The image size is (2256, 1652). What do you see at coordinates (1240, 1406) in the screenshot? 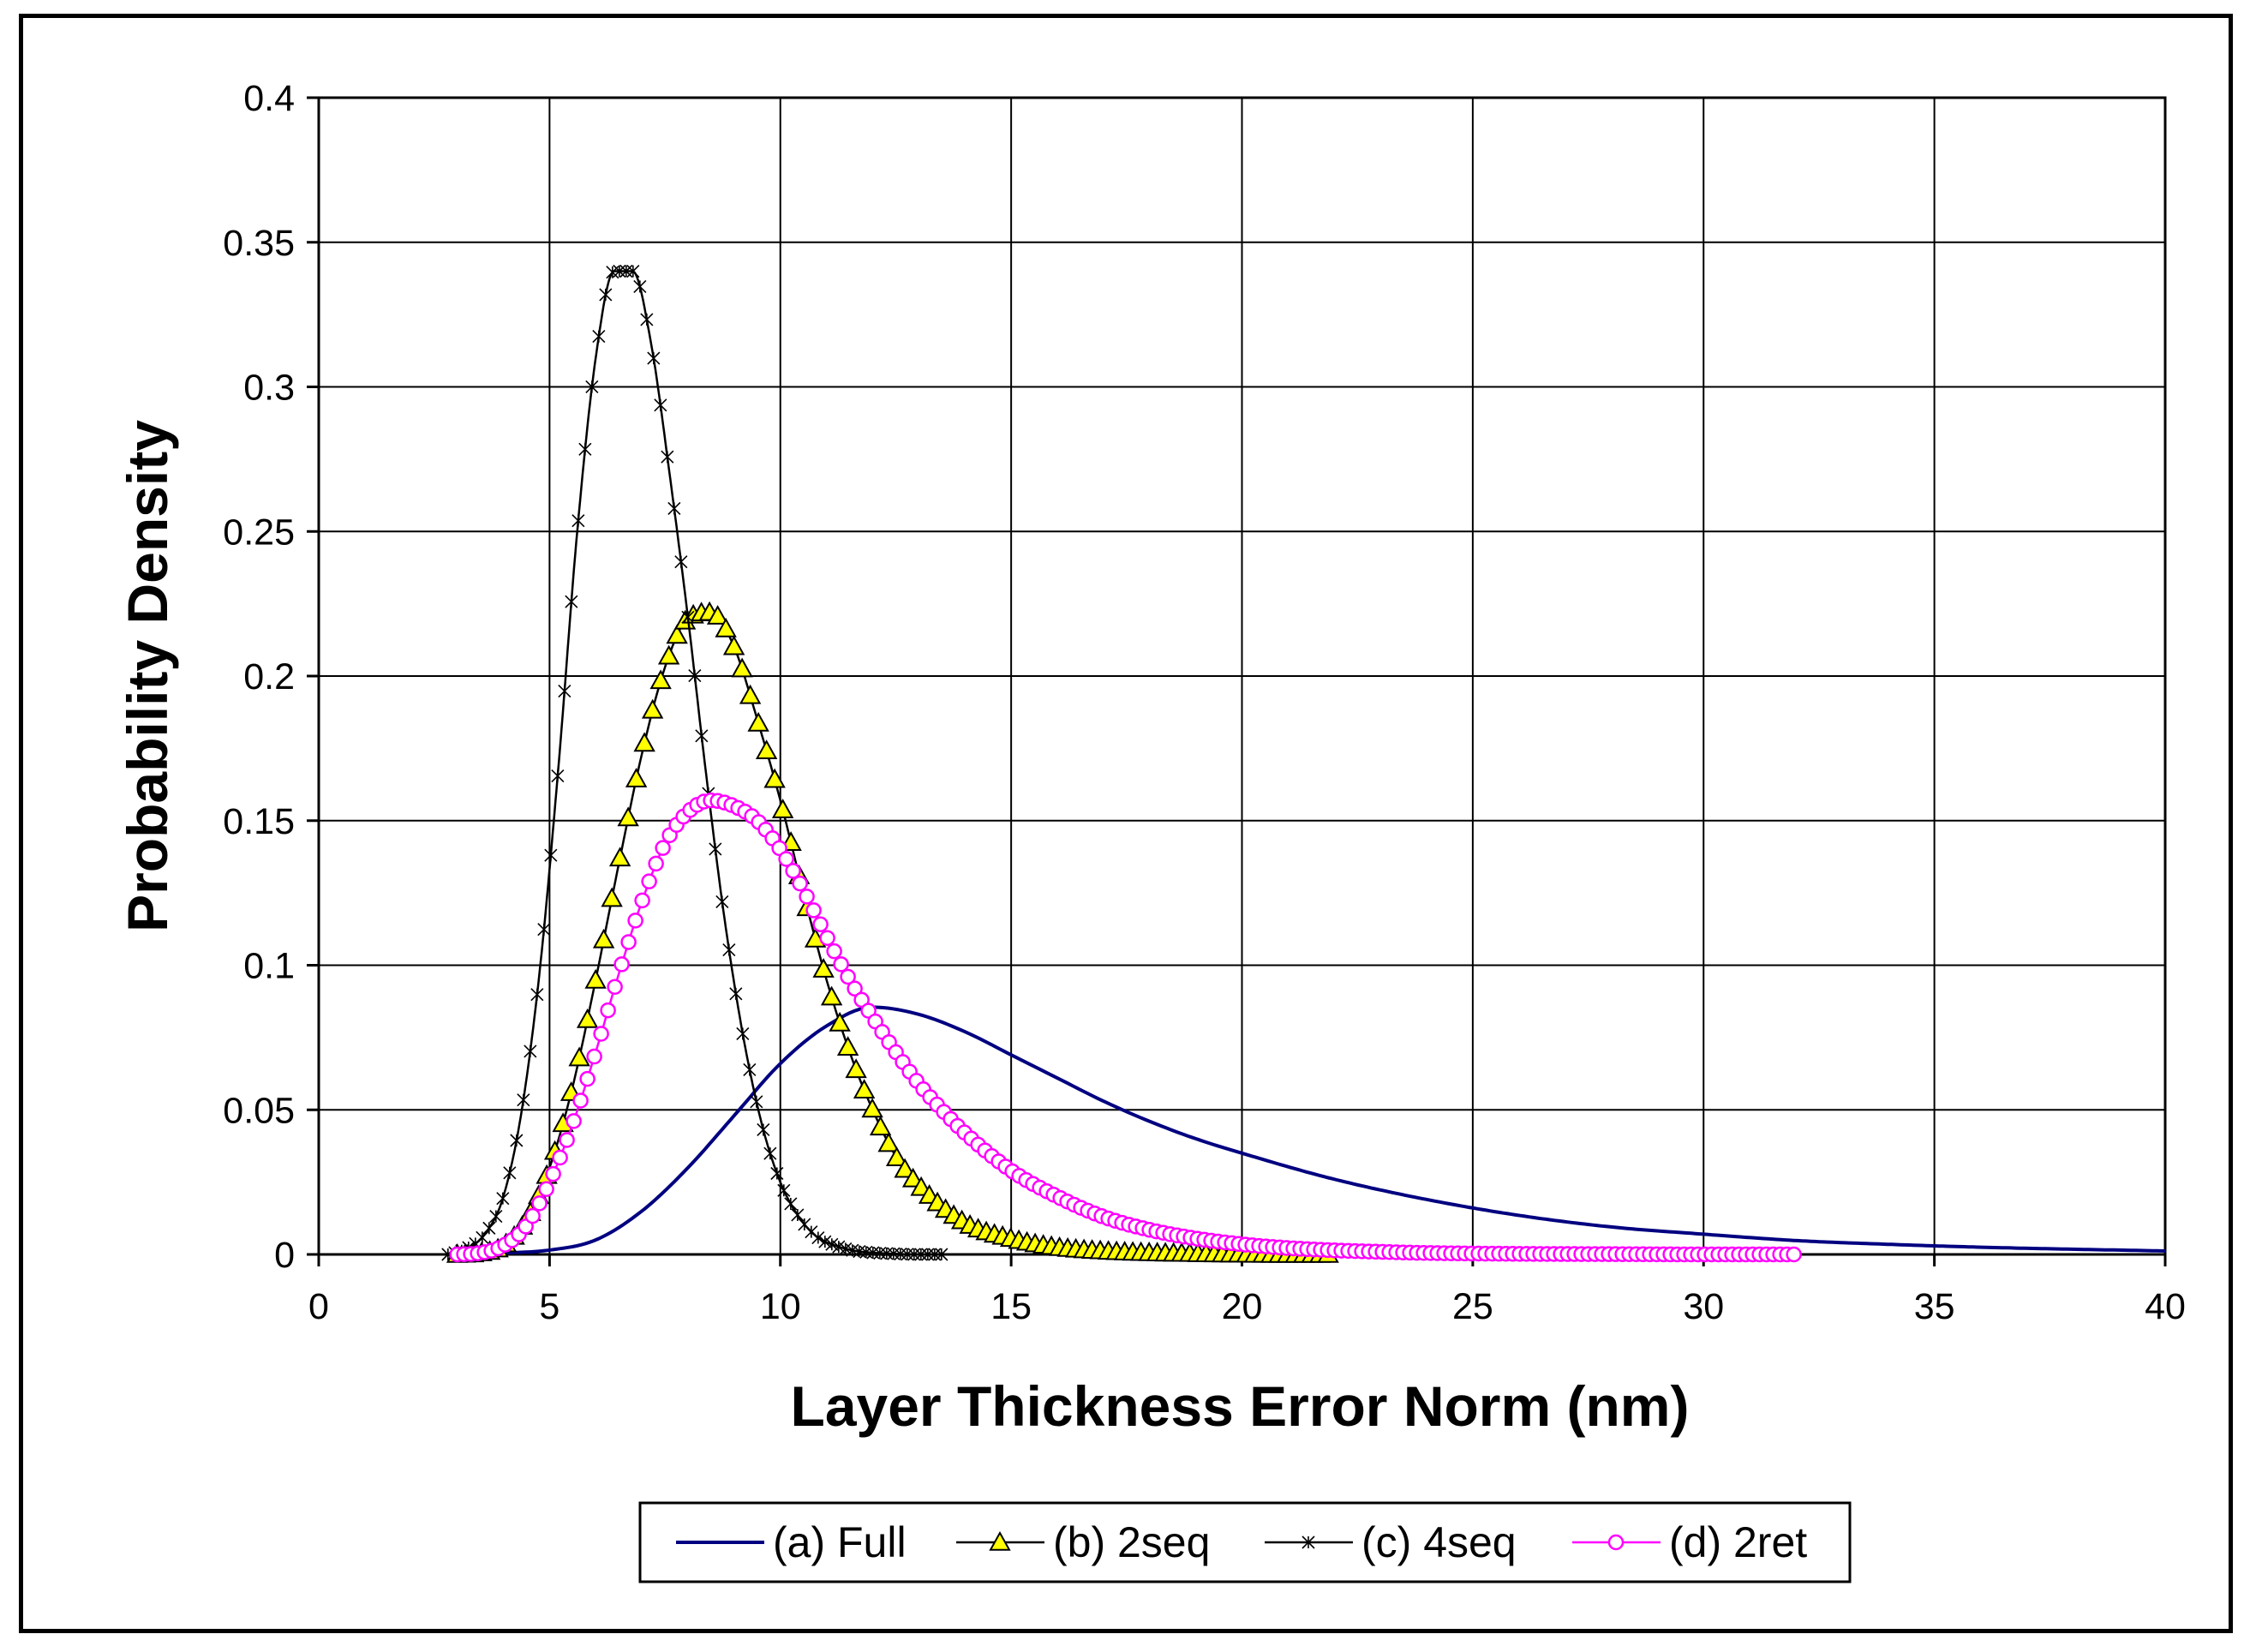
I see `x-axis-title: Layer Thickness Error Norm (nm)` at bounding box center [1240, 1406].